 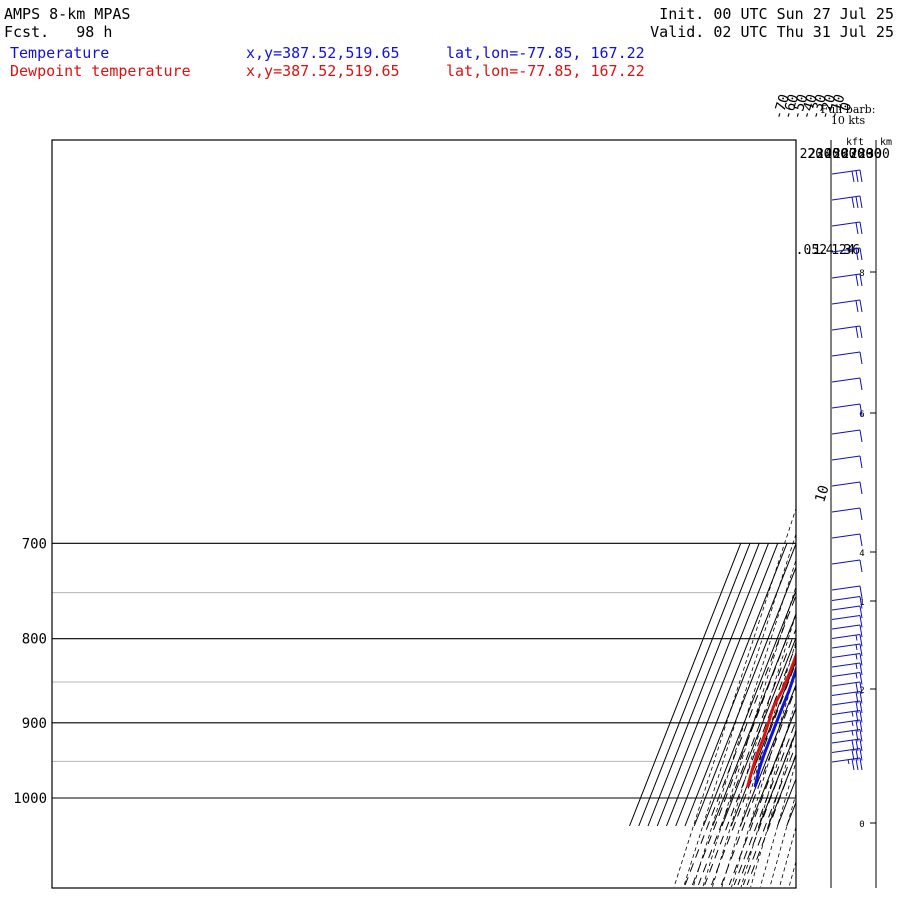 What do you see at coordinates (861, 154) in the screenshot?
I see `theta-label: 280` at bounding box center [861, 154].